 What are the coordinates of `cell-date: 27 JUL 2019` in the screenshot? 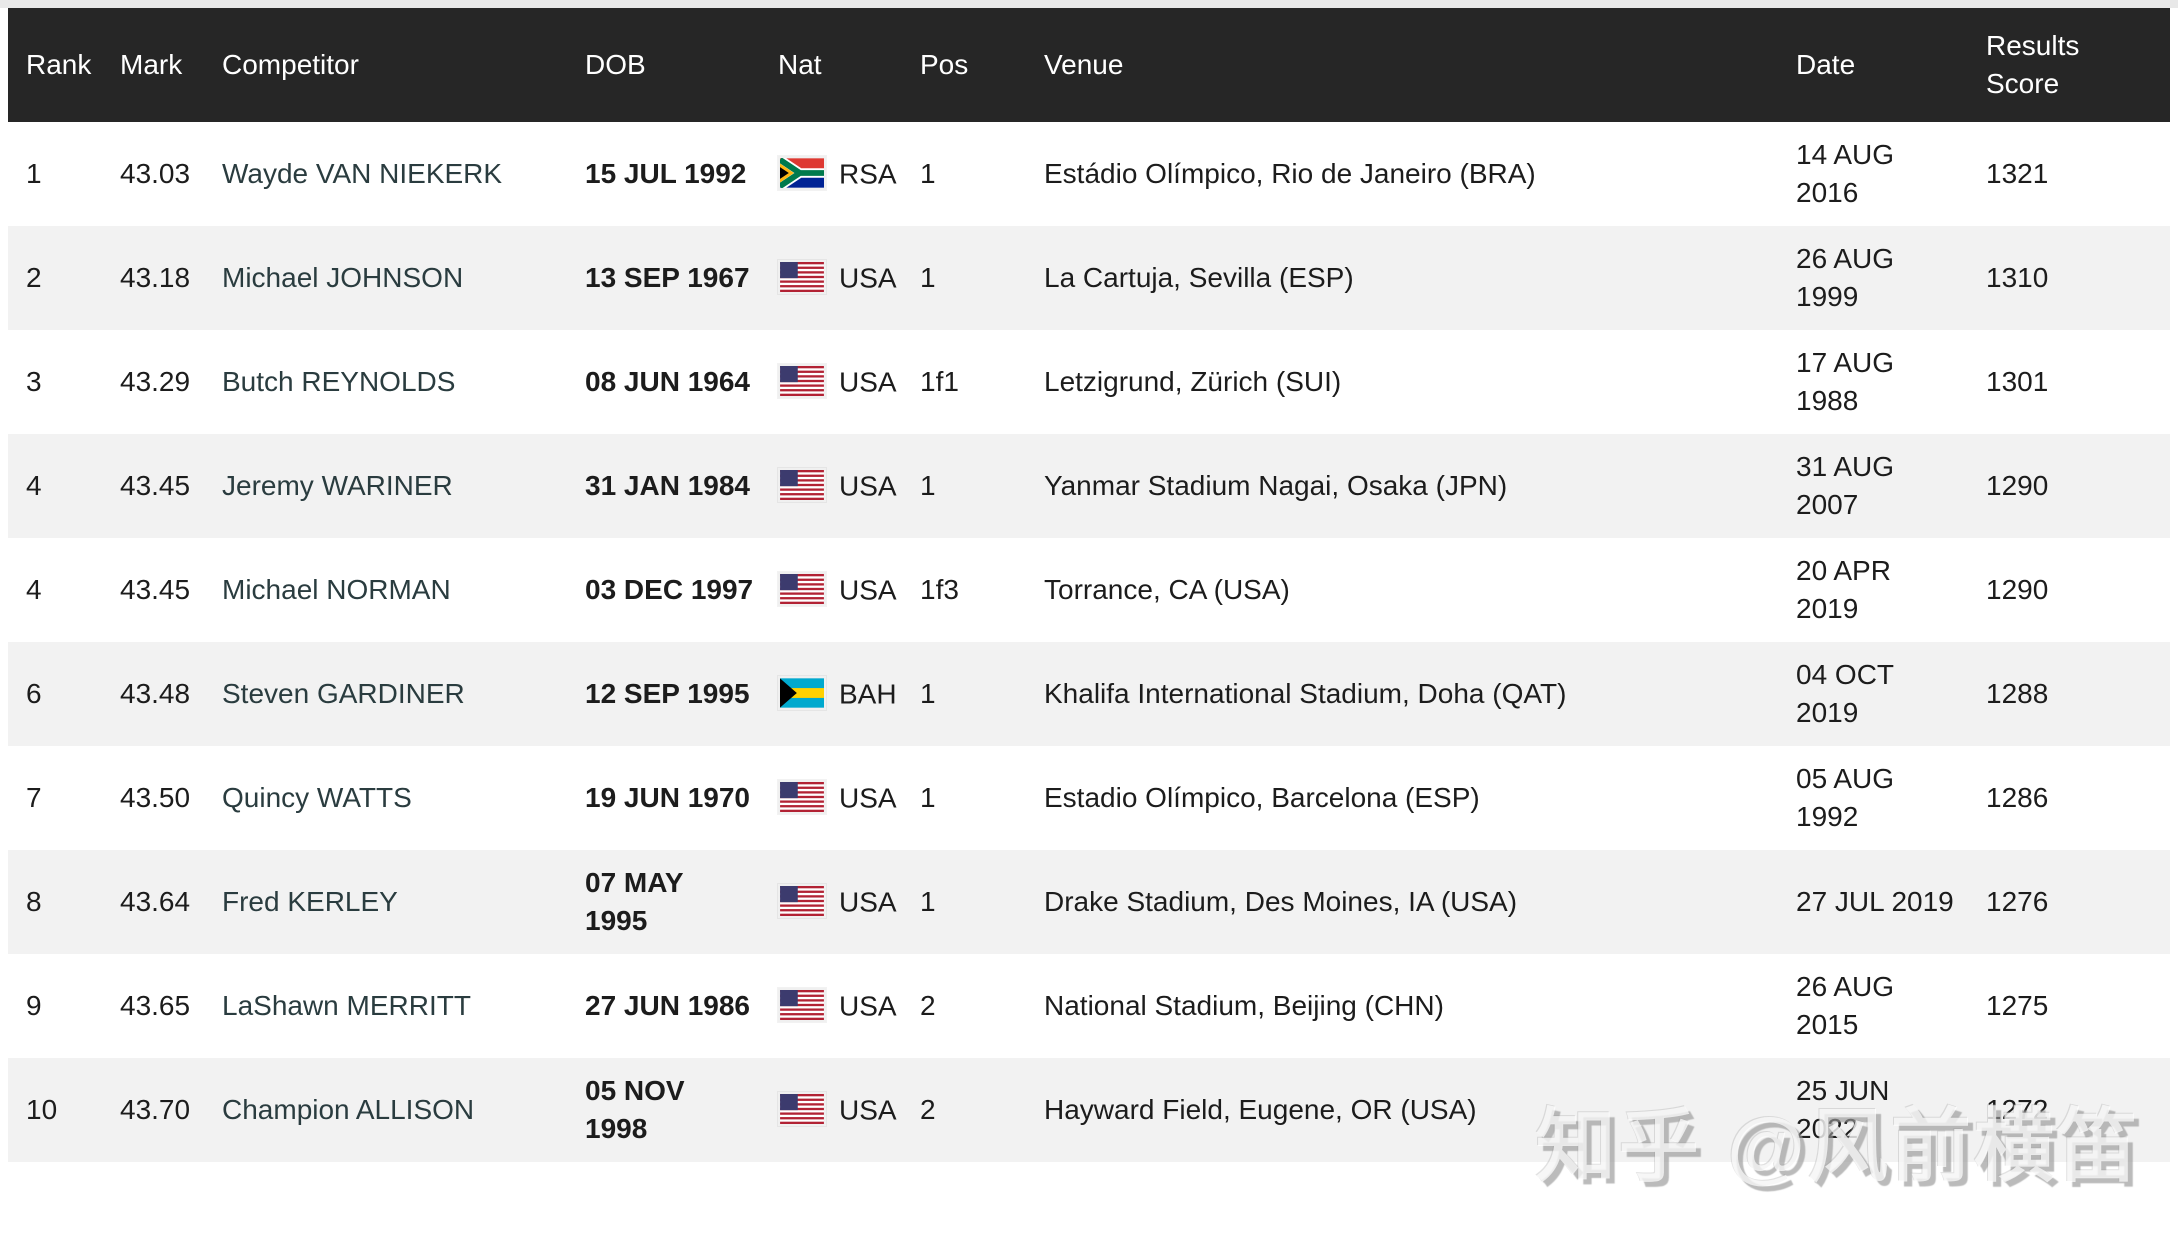 It's located at (1875, 901).